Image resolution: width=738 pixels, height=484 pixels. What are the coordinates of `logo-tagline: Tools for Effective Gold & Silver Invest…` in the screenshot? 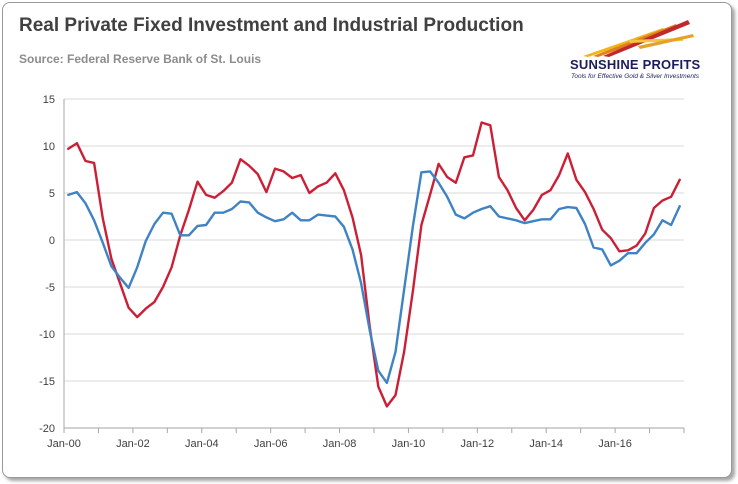 It's located at (635, 76).